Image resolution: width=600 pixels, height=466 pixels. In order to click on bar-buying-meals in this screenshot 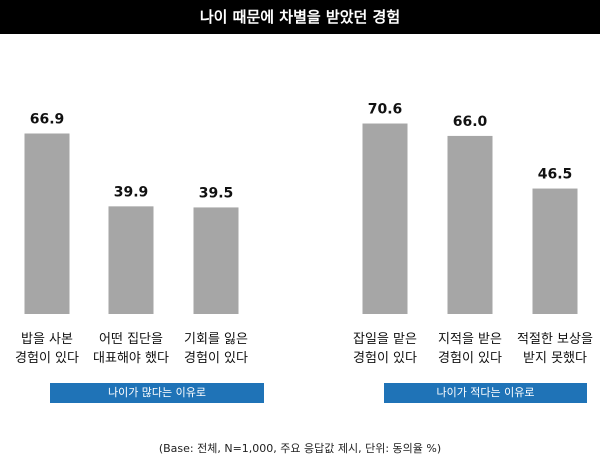, I will do `click(47, 223)`.